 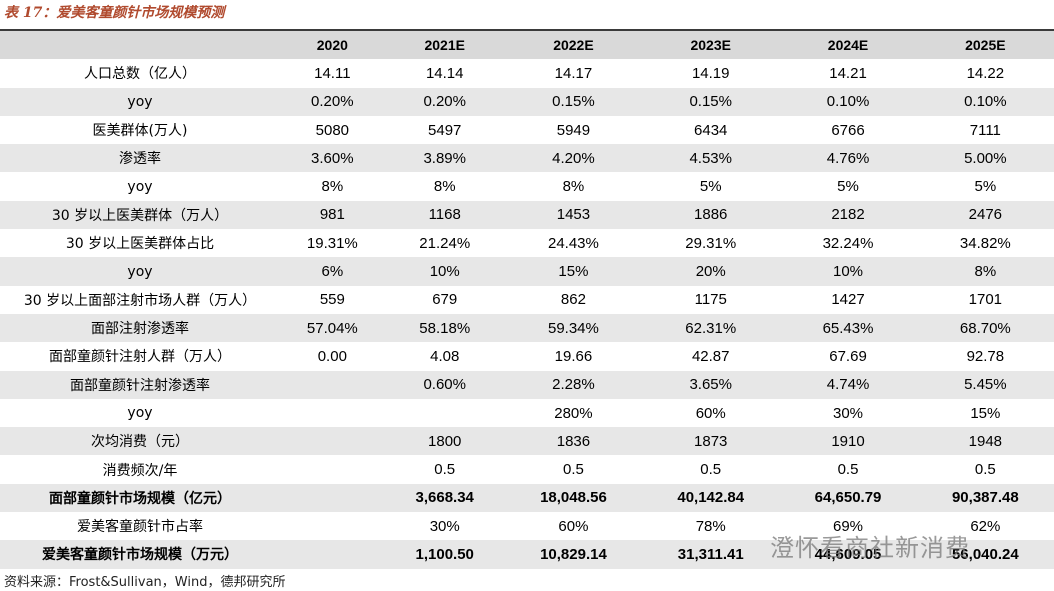 What do you see at coordinates (444, 554) in the screenshot?
I see `cell: 1,100.50` at bounding box center [444, 554].